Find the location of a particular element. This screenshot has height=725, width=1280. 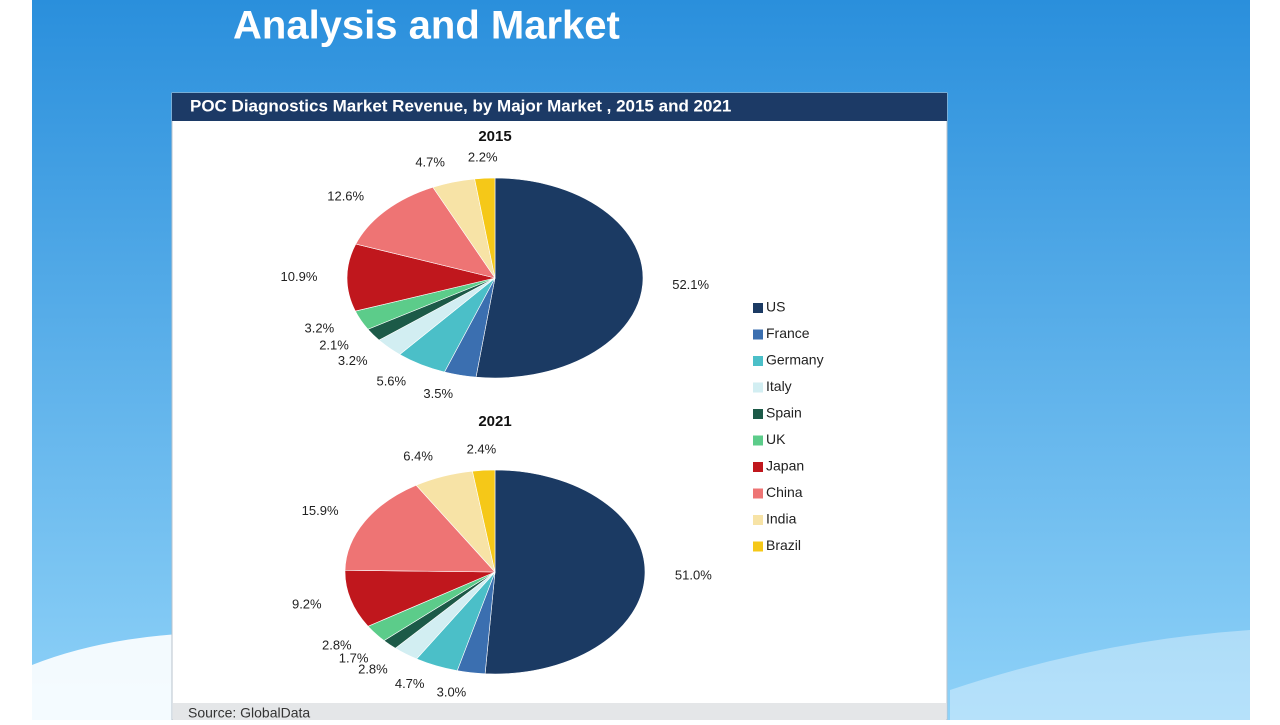

slide-title: Analysis and Market is located at coordinates (426, 26).